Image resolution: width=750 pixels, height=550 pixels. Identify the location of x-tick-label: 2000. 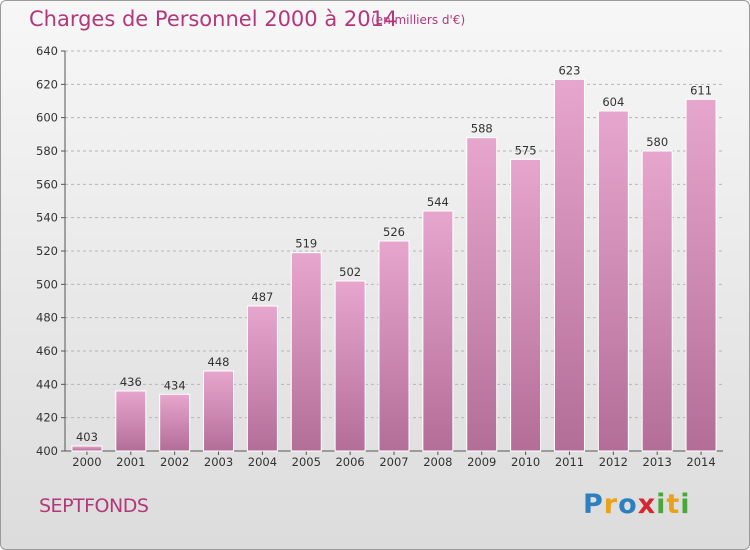
(86, 462).